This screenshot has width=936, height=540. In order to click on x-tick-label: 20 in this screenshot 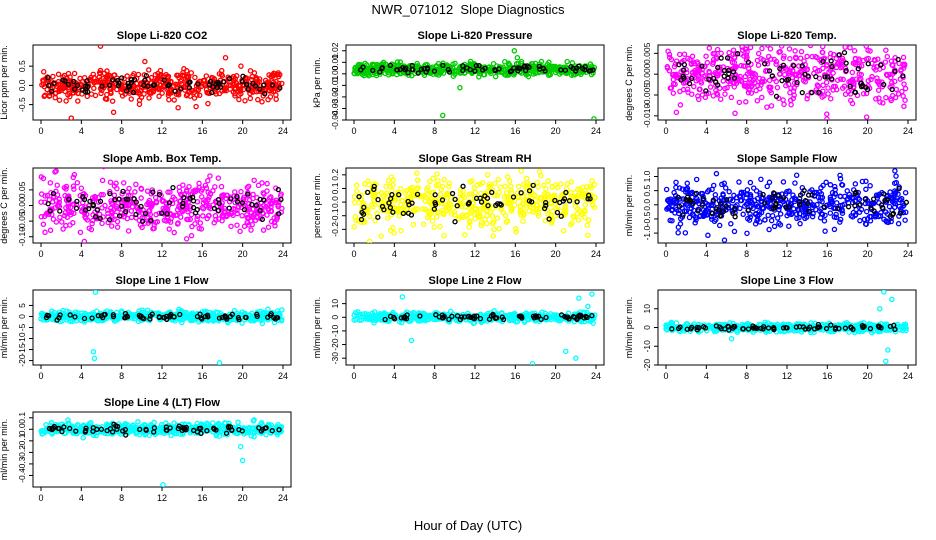, I will do `click(243, 254)`.